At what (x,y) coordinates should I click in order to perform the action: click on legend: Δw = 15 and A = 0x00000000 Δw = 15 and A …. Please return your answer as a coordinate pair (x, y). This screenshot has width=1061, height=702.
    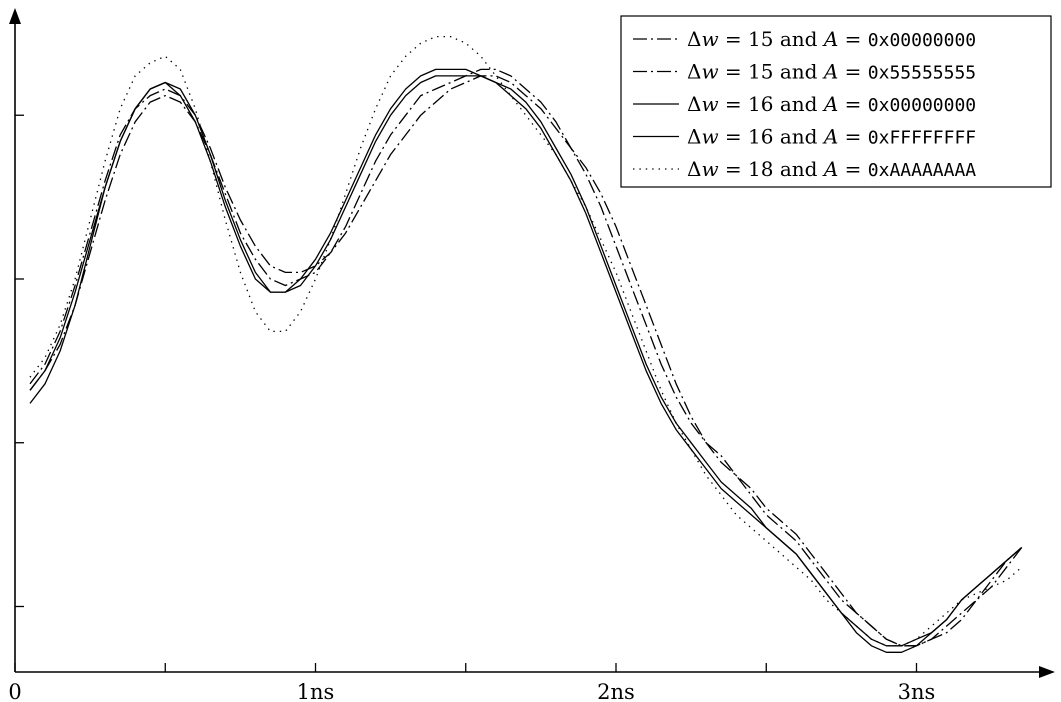
    Looking at the image, I should click on (836, 101).